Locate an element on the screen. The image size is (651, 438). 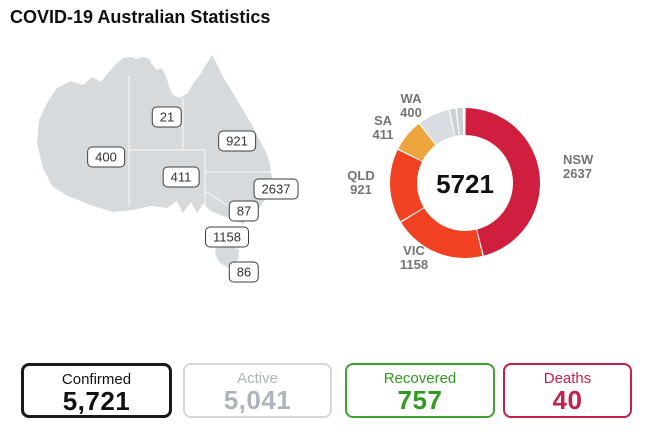
state-border-lines is located at coordinates (199, 146).